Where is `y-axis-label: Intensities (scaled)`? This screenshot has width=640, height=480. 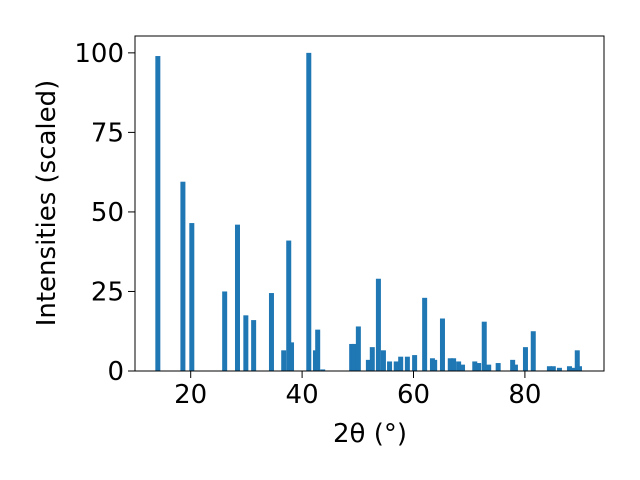 y-axis-label: Intensities (scaled) is located at coordinates (47, 203).